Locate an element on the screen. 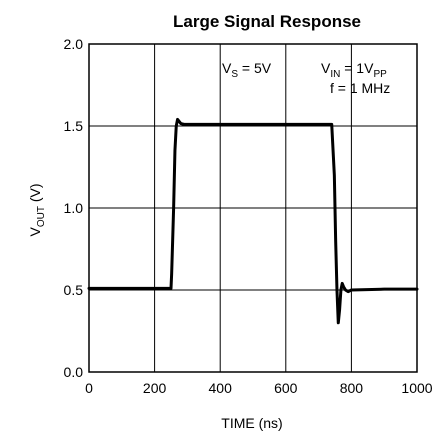 Image resolution: width=432 pixels, height=436 pixels. x-tick-label: 1000 is located at coordinates (416, 388).